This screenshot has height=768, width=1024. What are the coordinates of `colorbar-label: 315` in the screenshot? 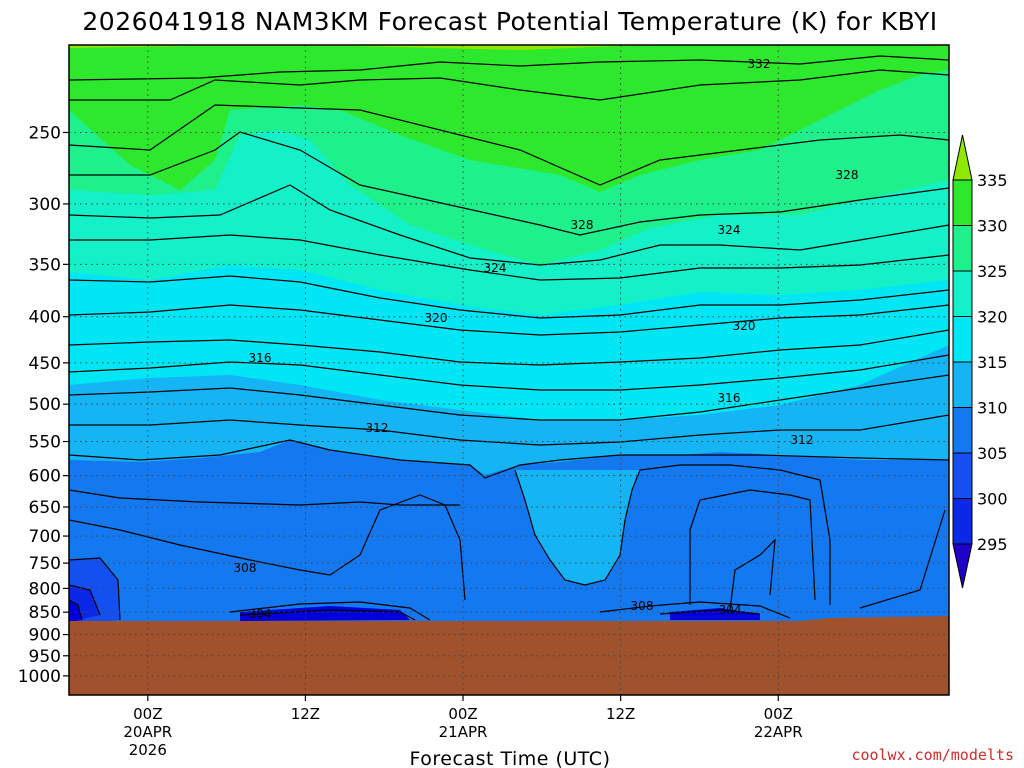 It's located at (992, 362).